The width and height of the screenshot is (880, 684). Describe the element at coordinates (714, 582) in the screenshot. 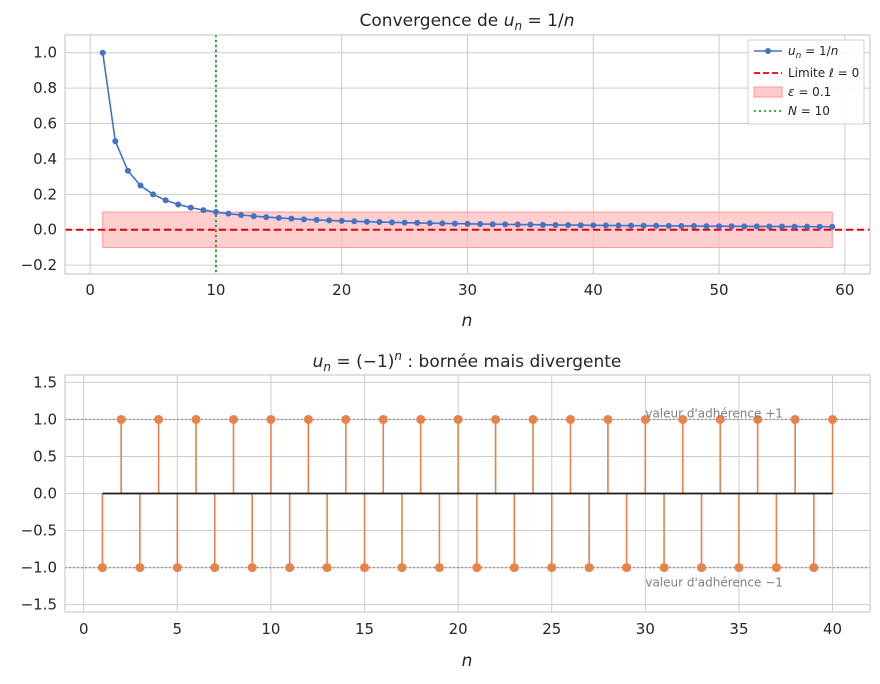

I see `annotation-minus-one: valeur d'adhérence −1` at that location.